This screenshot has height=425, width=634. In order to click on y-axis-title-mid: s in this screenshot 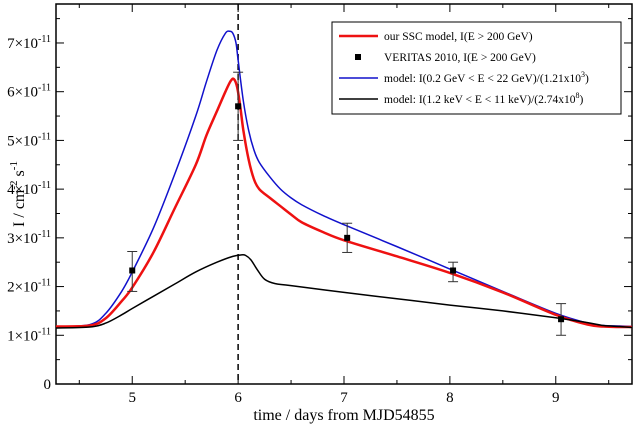, I will do `click(19, 175)`.